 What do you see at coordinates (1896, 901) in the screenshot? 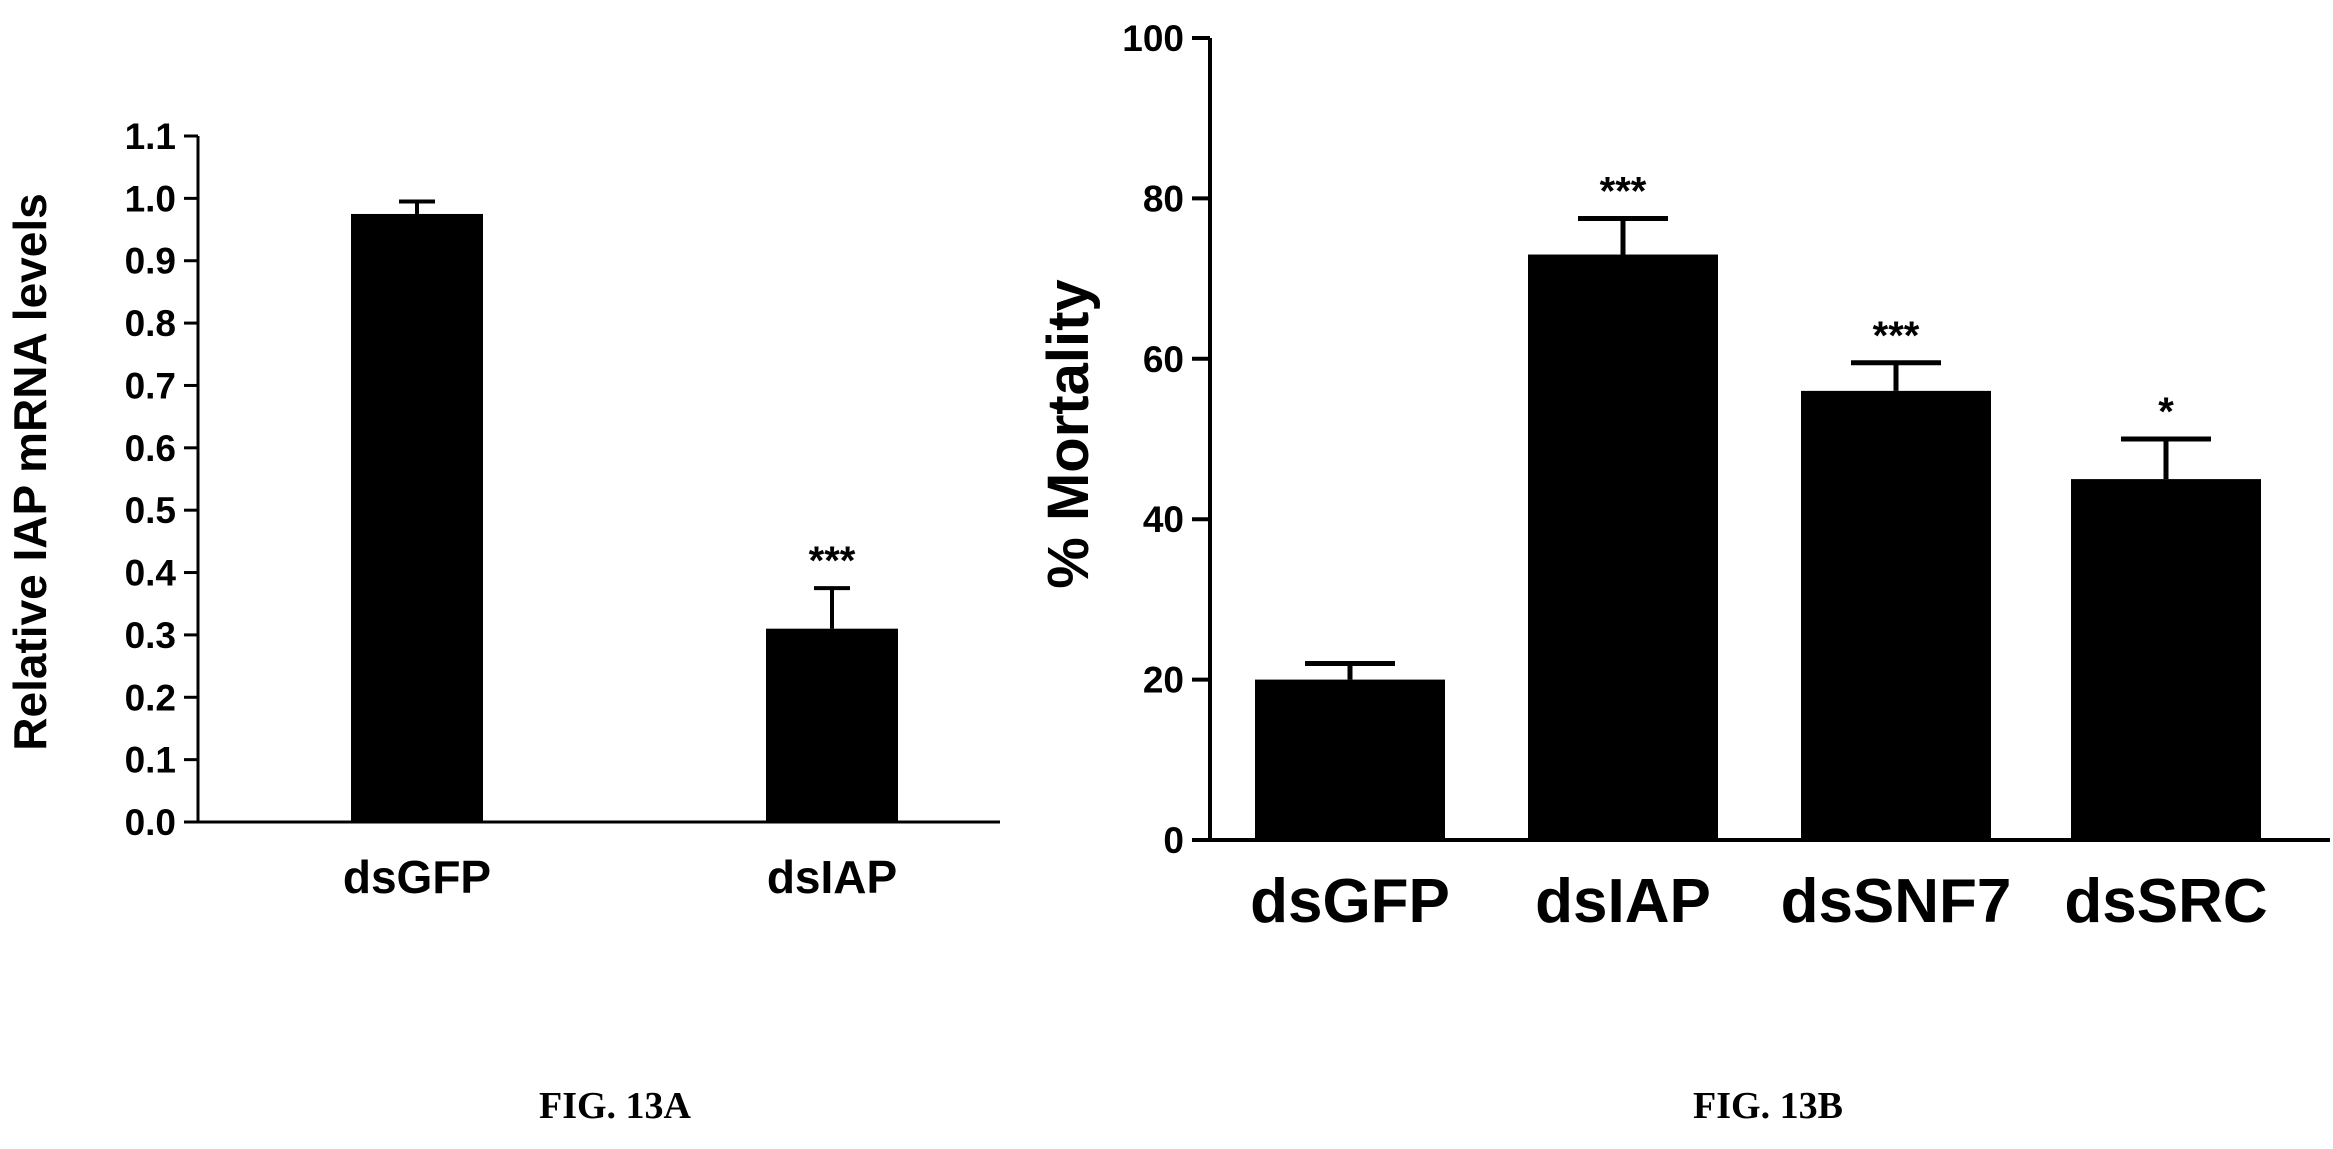
I see `category-label: dsSNF7` at bounding box center [1896, 901].